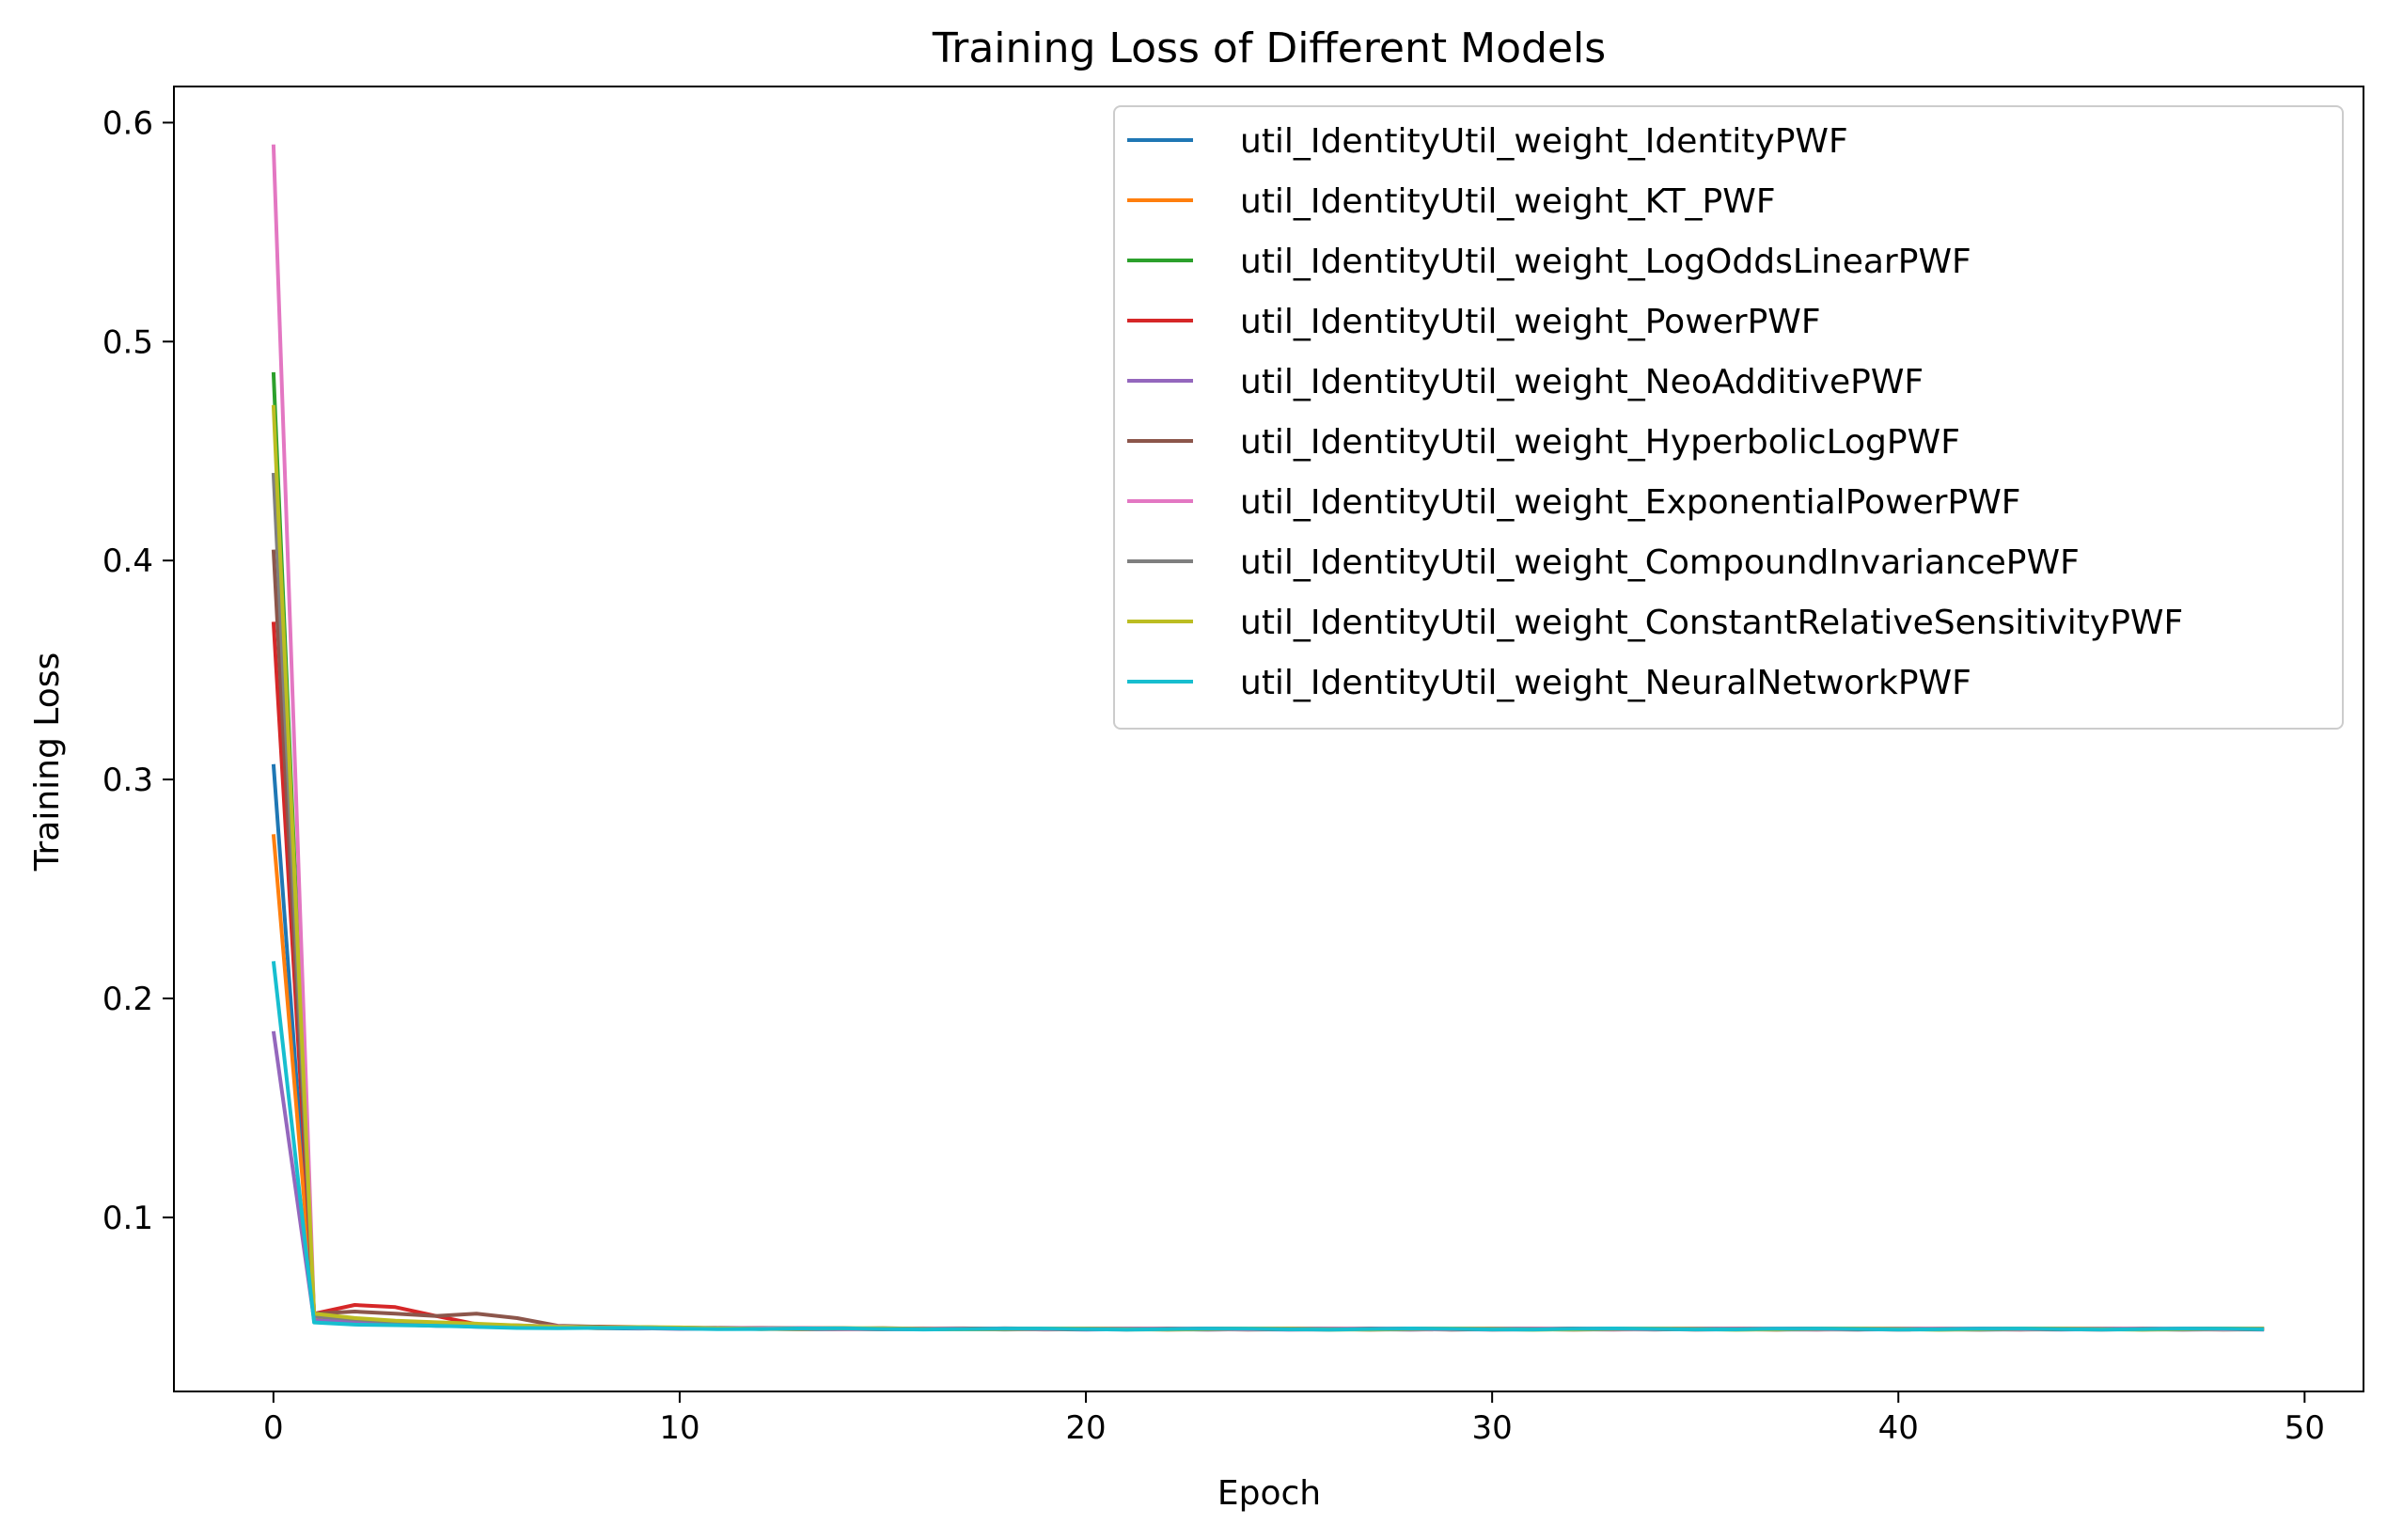  Describe the element at coordinates (47, 762) in the screenshot. I see `y-axis-label: Training Loss` at that location.